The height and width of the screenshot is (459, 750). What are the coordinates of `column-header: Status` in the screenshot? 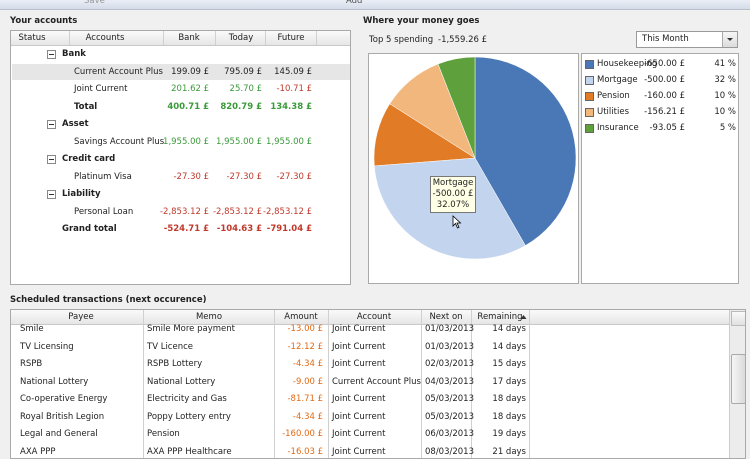 It's located at (32, 38).